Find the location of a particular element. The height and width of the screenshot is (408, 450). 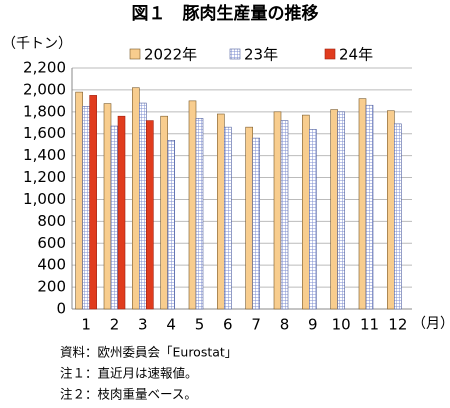

y-tick-label: 0 is located at coordinates (61, 309).